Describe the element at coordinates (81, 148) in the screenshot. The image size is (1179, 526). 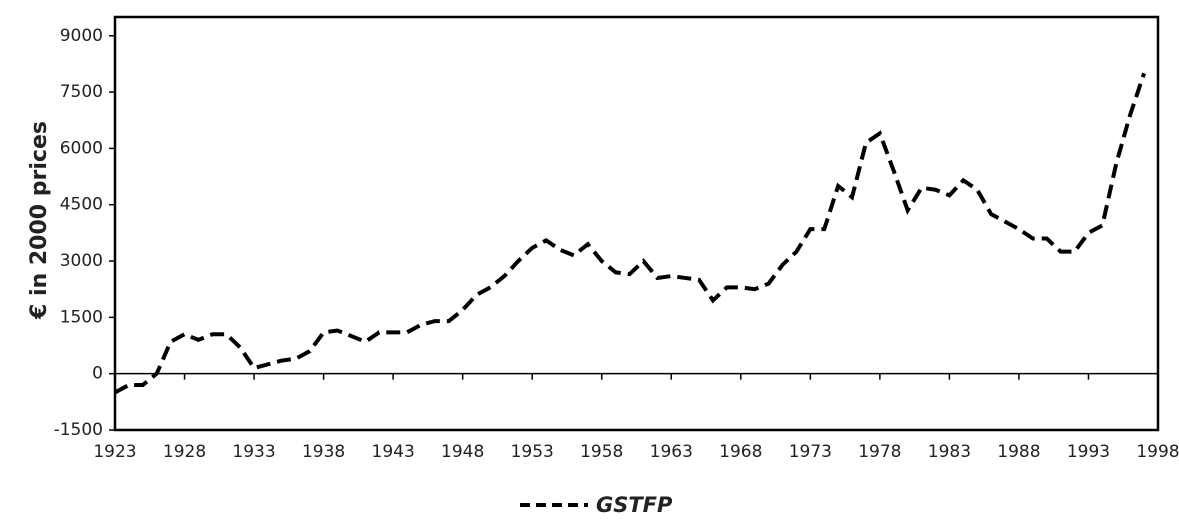
I see `y-tick-label: 6000` at that location.